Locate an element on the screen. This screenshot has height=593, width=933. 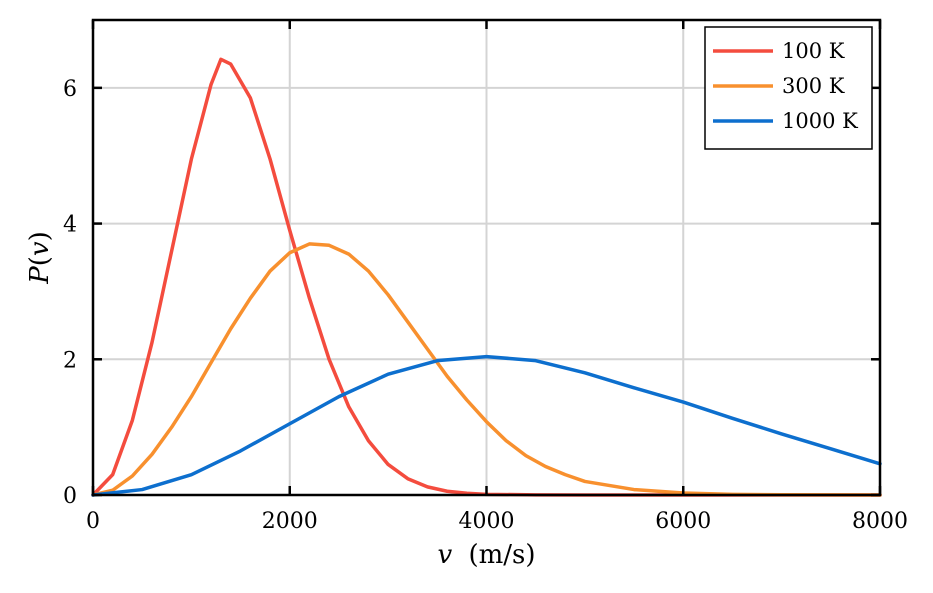
y-axis-label-close: ) is located at coordinates (40, 236).